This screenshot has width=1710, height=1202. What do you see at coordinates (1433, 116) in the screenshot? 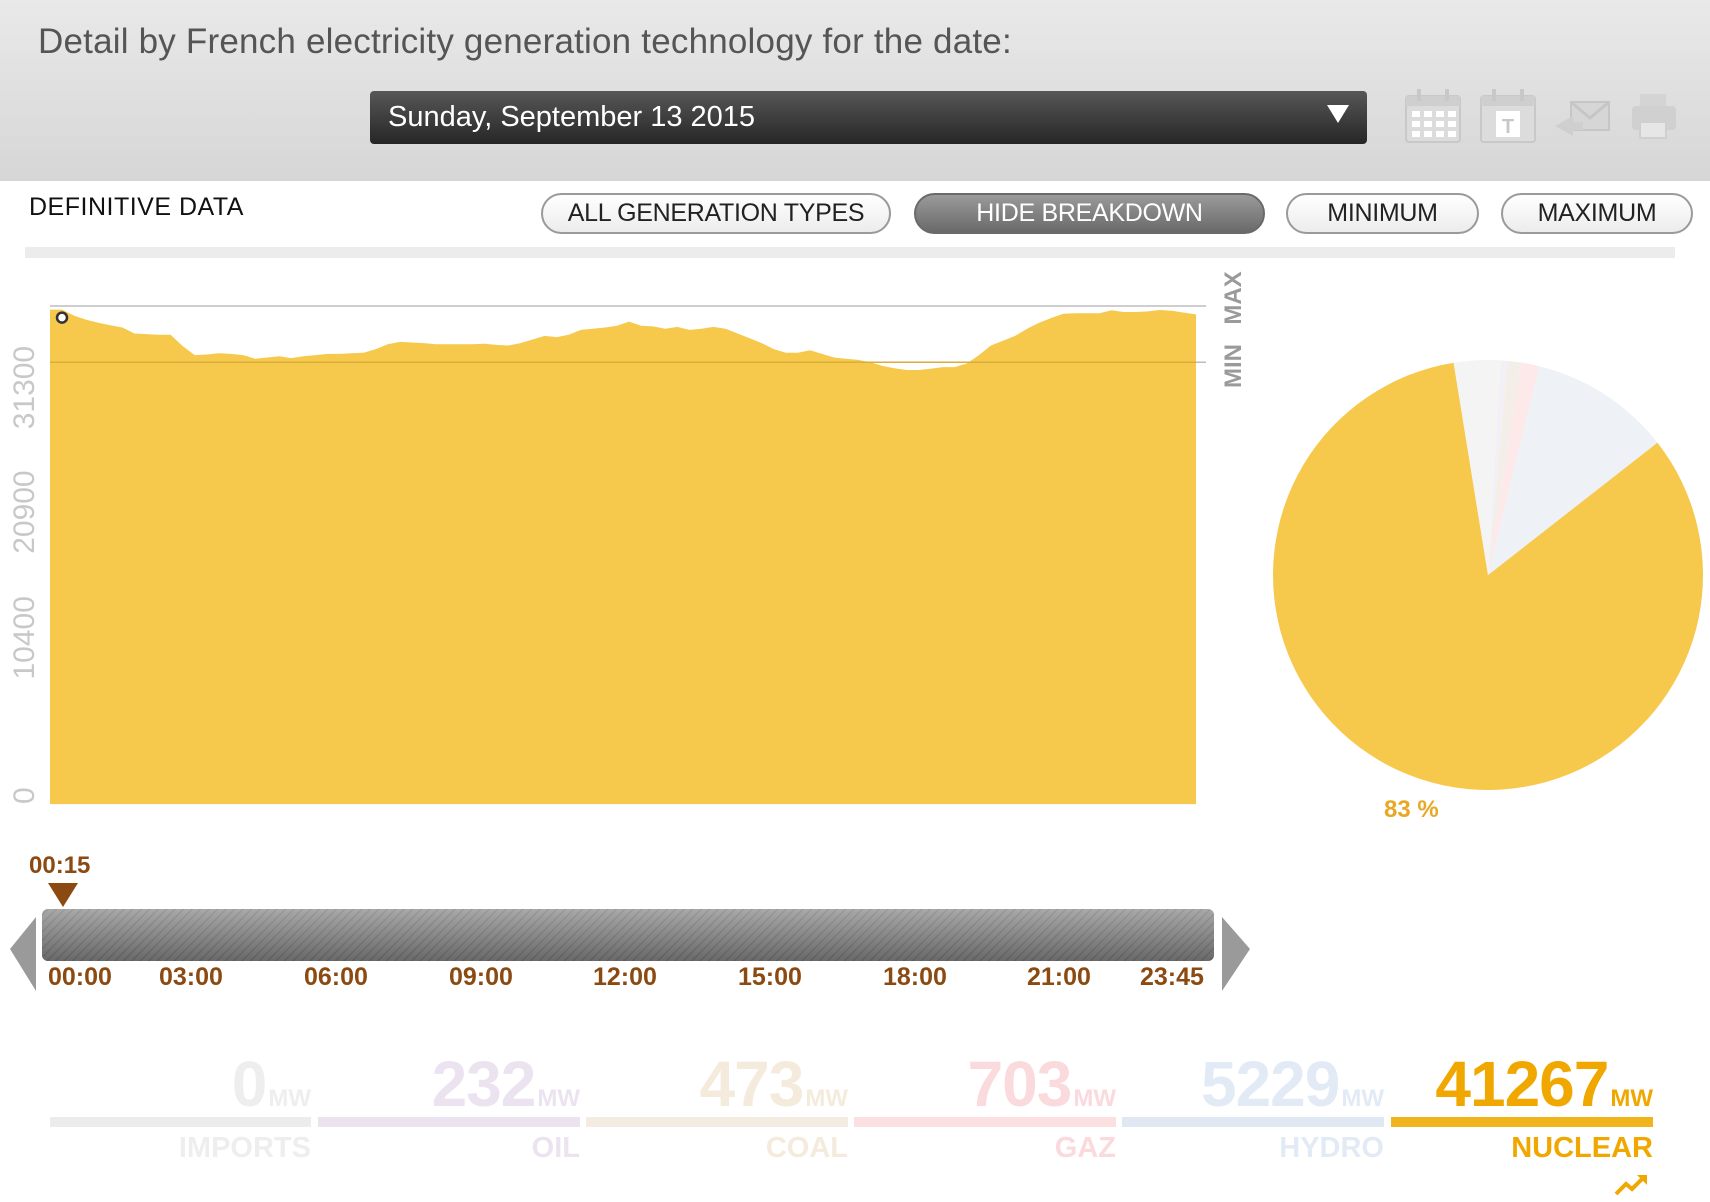
I see `calendar-icon` at bounding box center [1433, 116].